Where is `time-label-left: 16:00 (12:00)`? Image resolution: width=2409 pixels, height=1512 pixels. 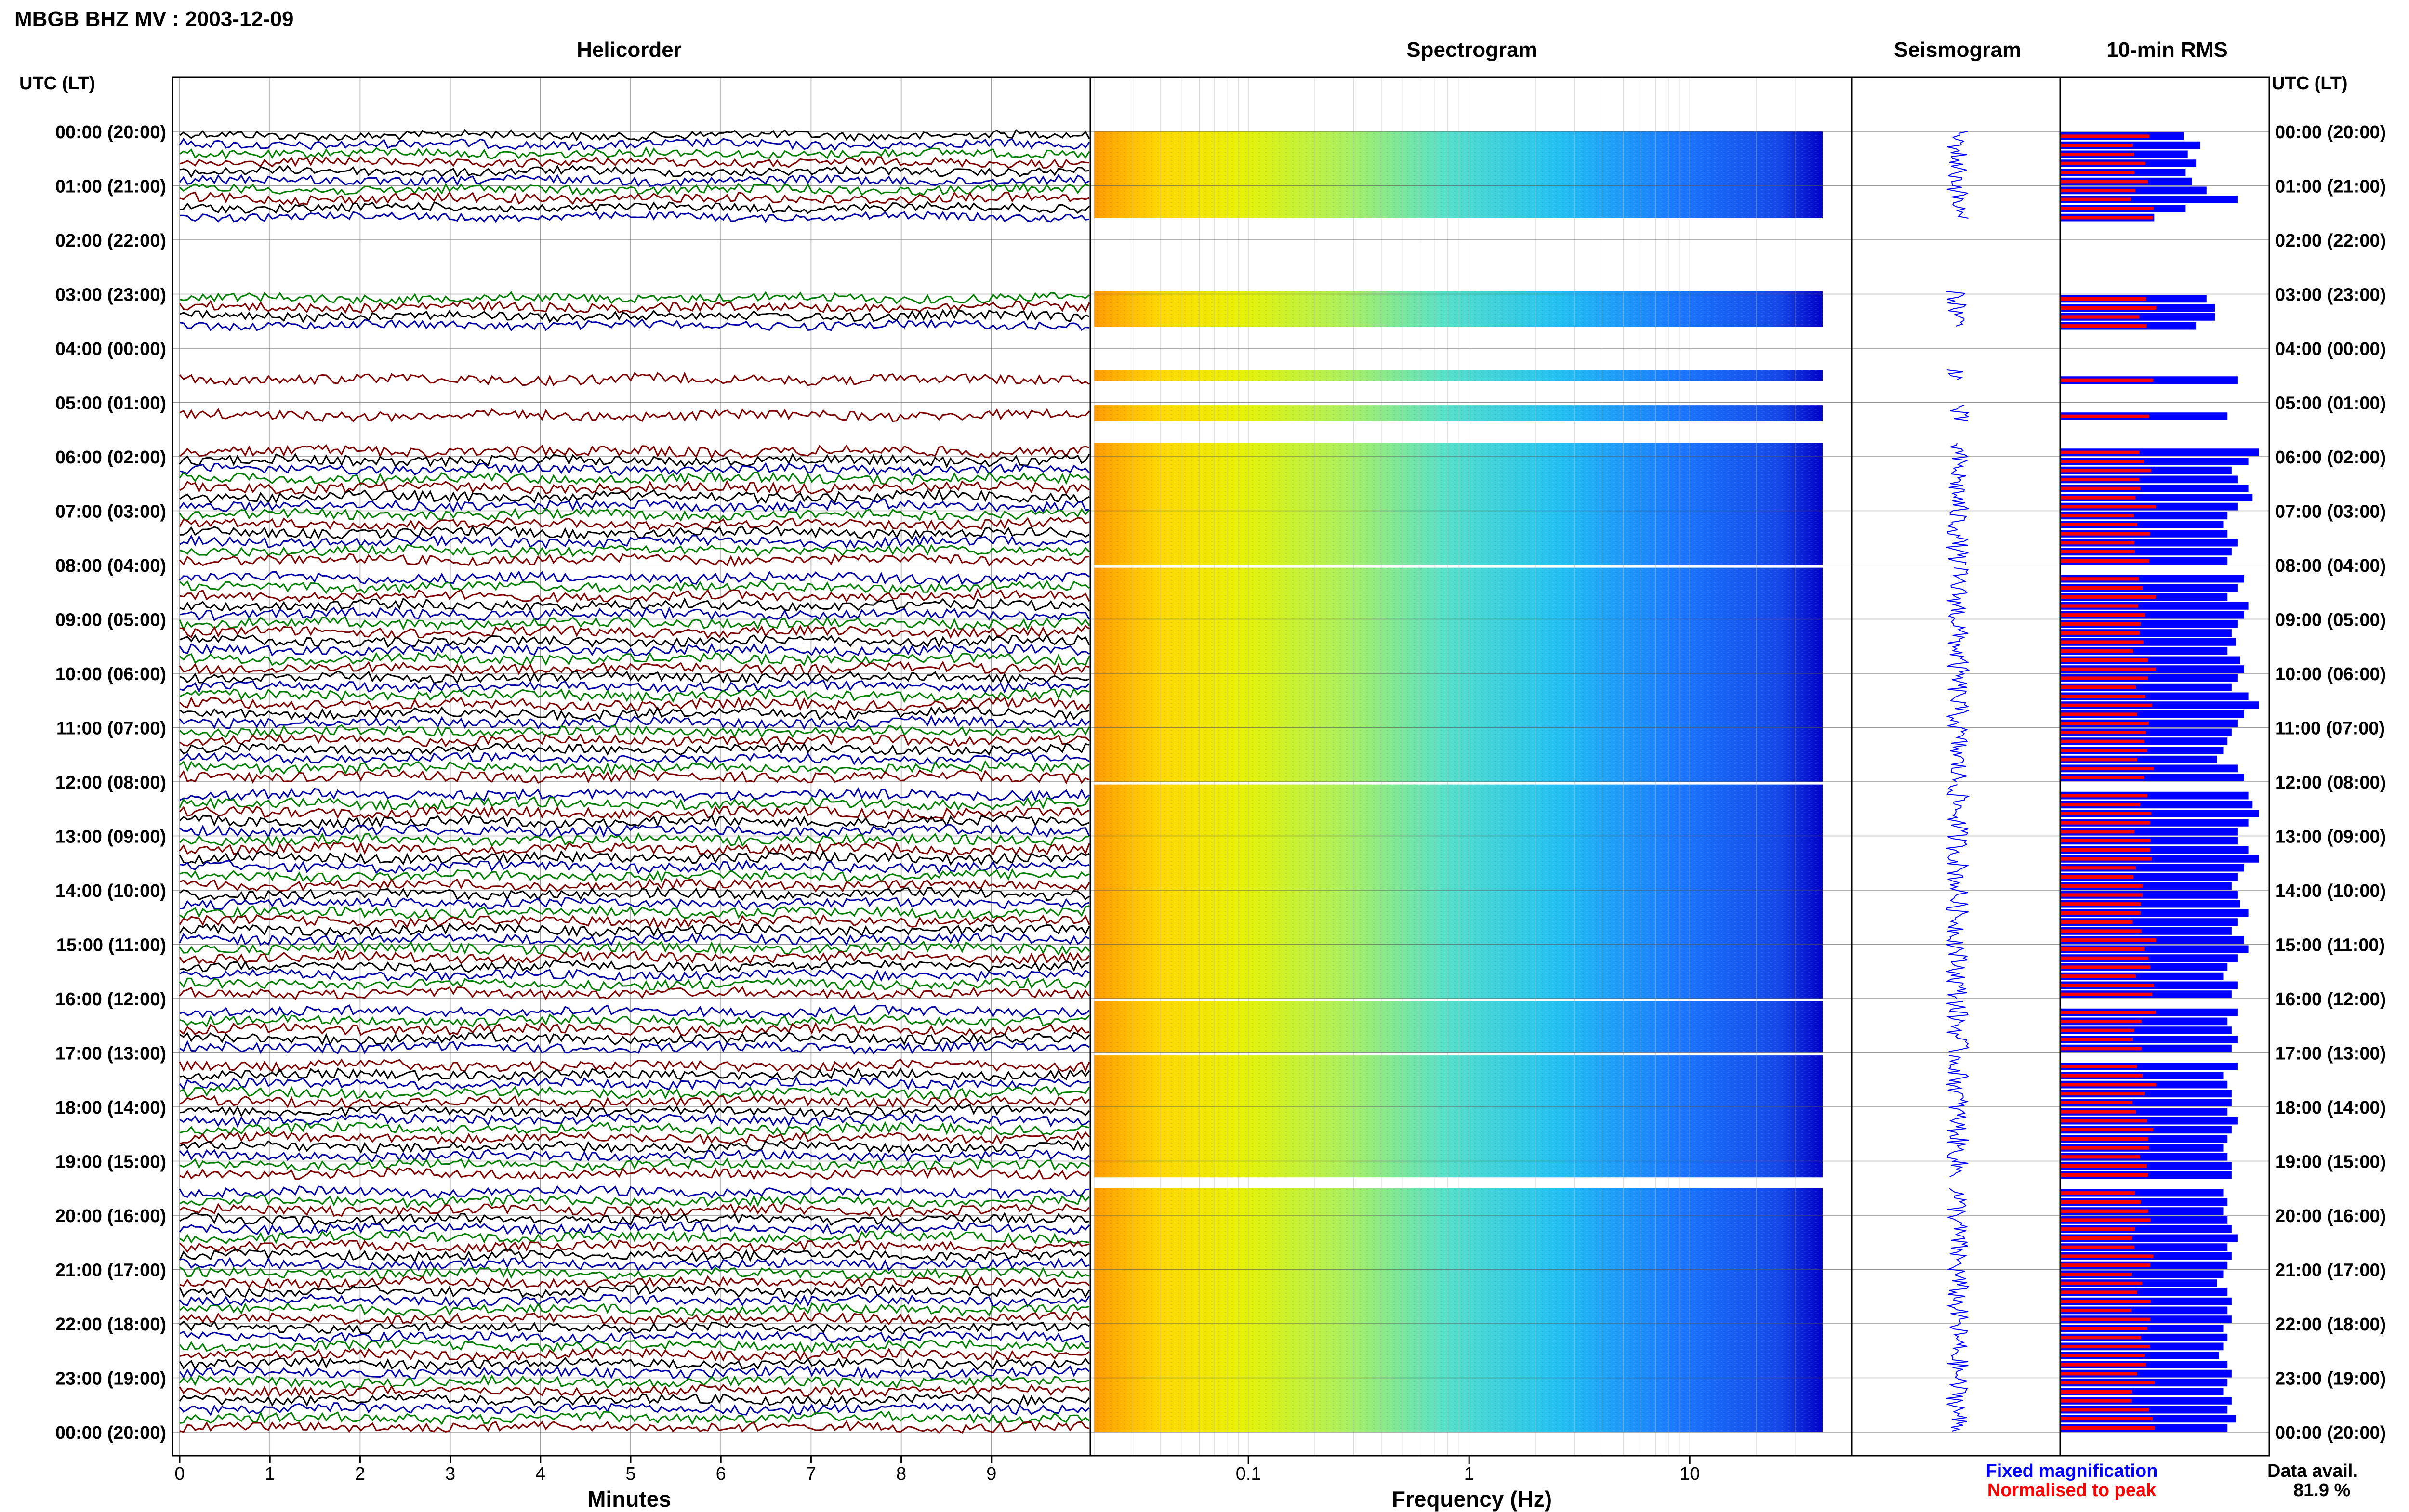
time-label-left: 16:00 (12:00) is located at coordinates (110, 999).